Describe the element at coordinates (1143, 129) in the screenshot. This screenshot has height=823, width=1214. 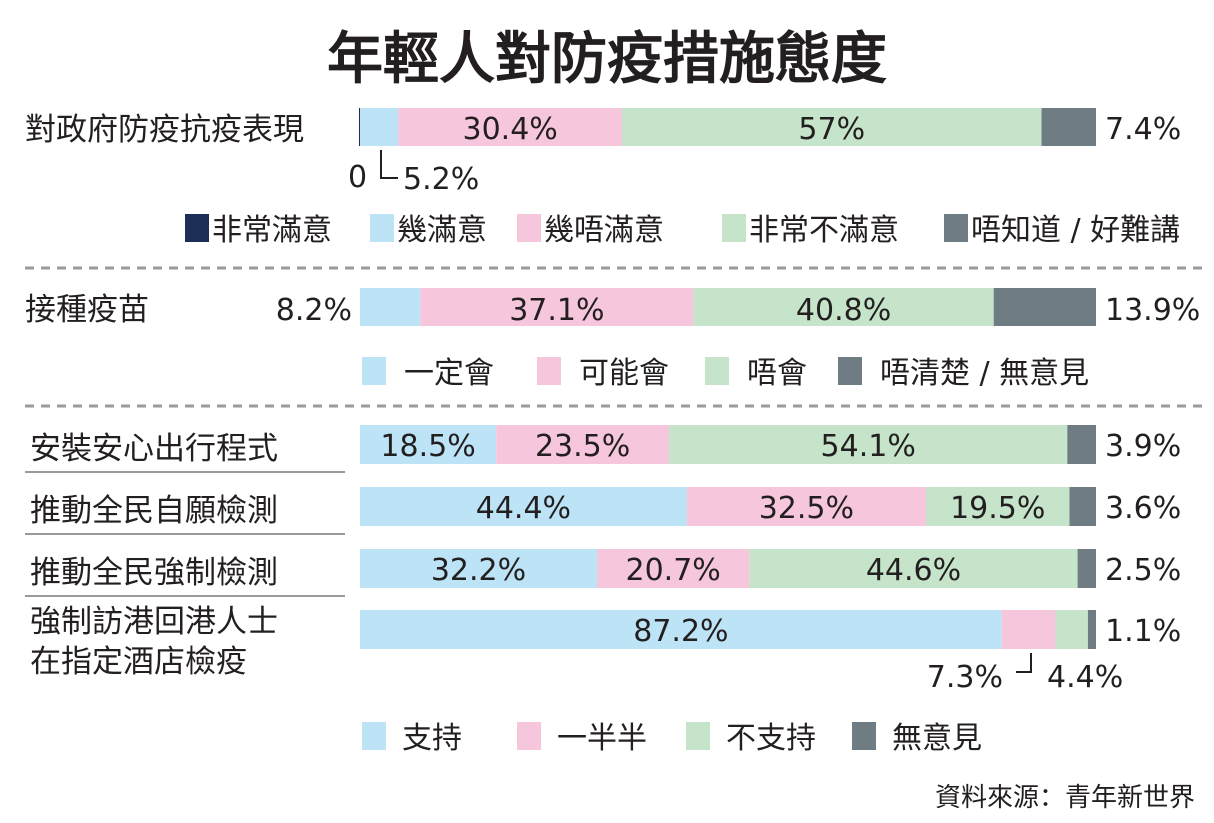
I see `value-label: 7.4%` at that location.